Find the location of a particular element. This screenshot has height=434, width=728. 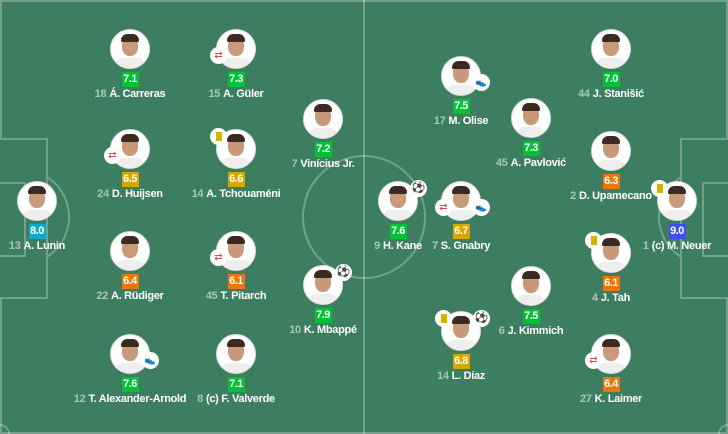

player-name-label: 27 K. Laimer is located at coordinates (611, 399).